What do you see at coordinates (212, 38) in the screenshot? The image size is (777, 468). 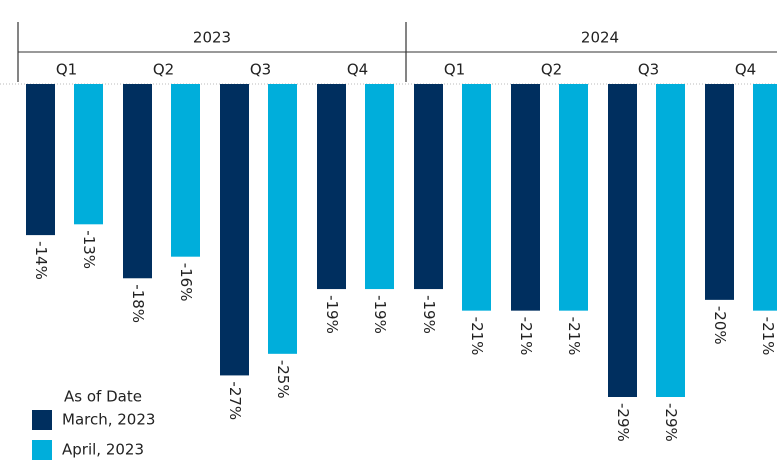 I see `group-label: 2023` at bounding box center [212, 38].